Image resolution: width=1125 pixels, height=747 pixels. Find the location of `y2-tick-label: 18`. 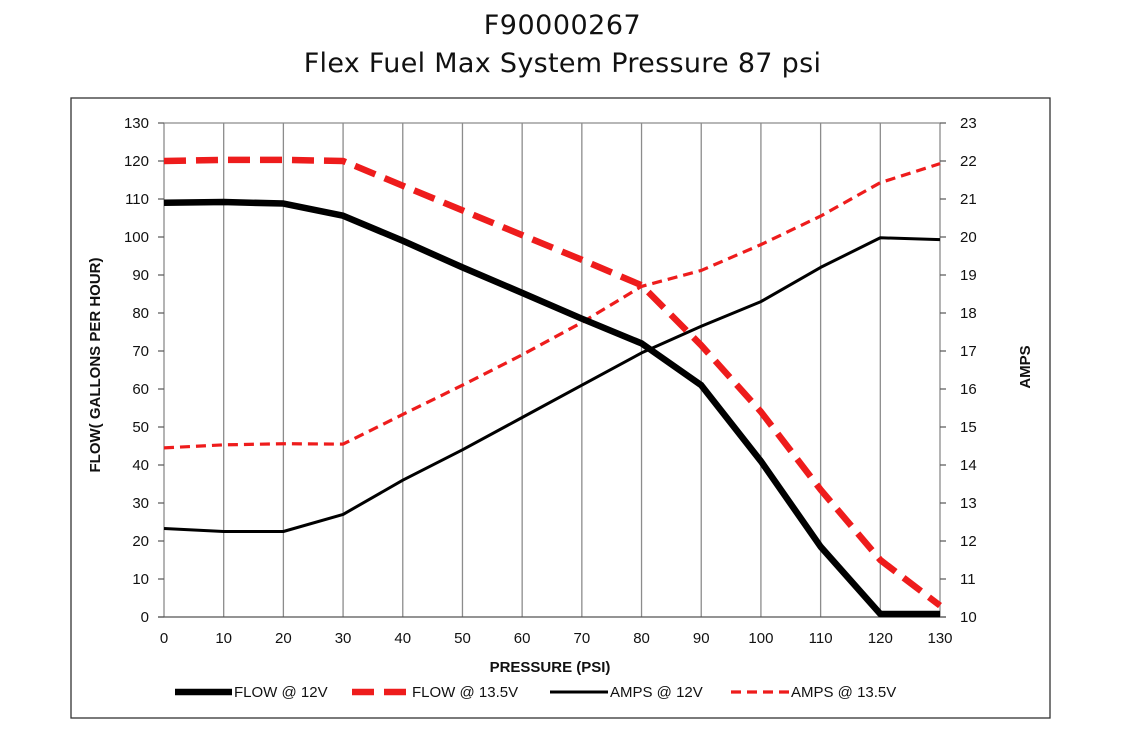

y2-tick-label: 18 is located at coordinates (968, 313).